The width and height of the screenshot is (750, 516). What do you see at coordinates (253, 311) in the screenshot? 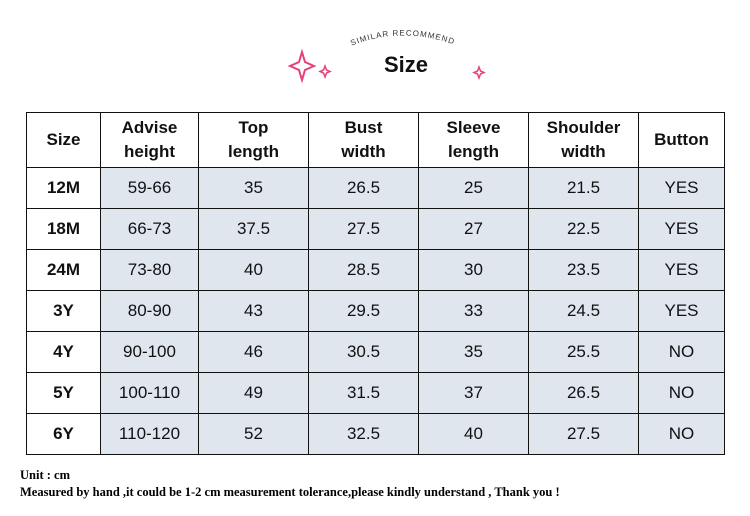
I see `table-cell: 43` at bounding box center [253, 311].